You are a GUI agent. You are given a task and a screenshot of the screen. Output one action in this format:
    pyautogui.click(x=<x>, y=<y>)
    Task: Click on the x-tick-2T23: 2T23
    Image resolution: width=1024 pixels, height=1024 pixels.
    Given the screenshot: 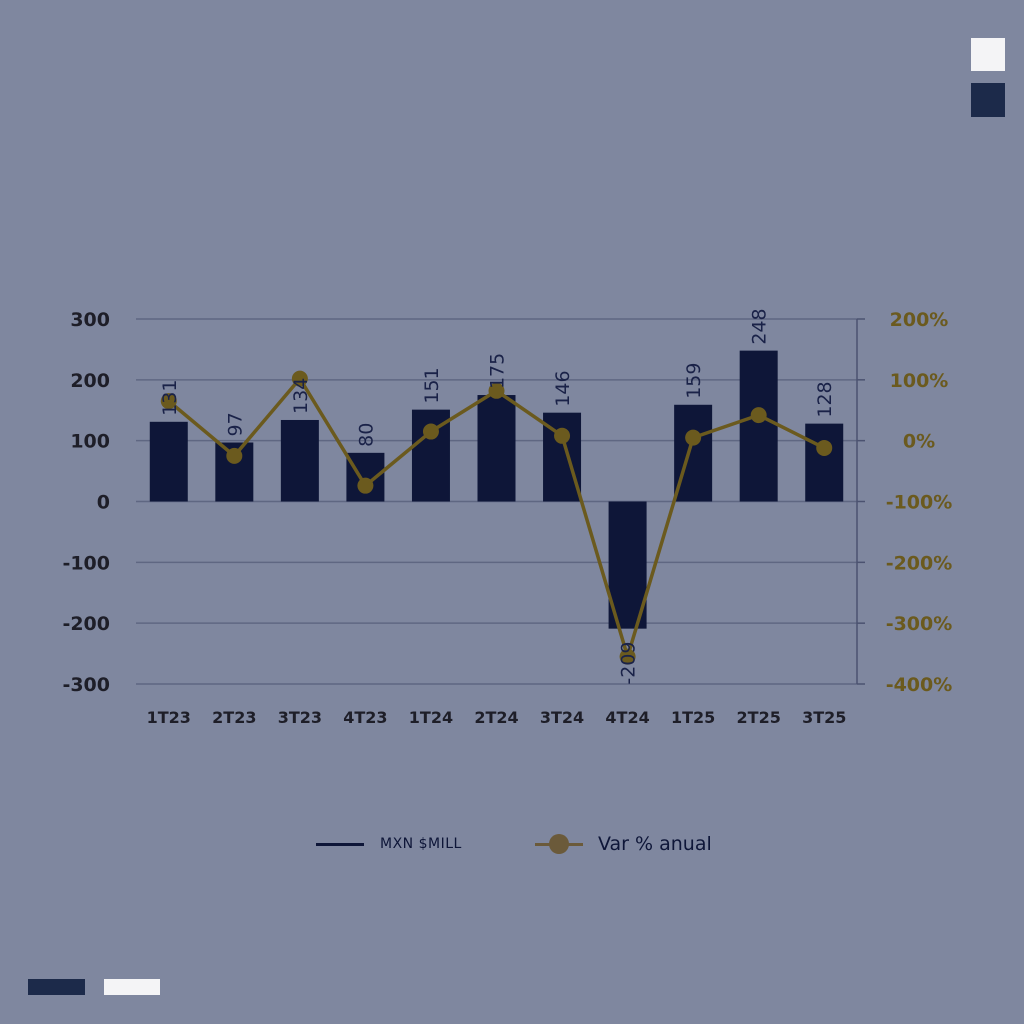 What is the action you would take?
    pyautogui.click(x=234, y=717)
    